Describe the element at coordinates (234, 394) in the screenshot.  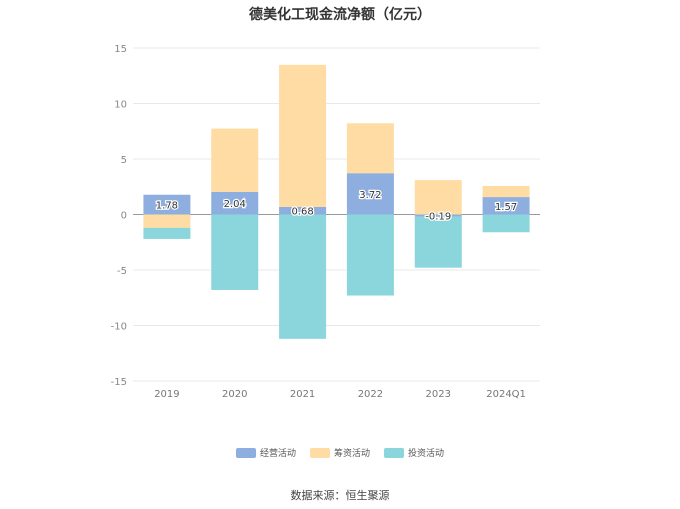
I see `x-tick-label: 2020` at that location.